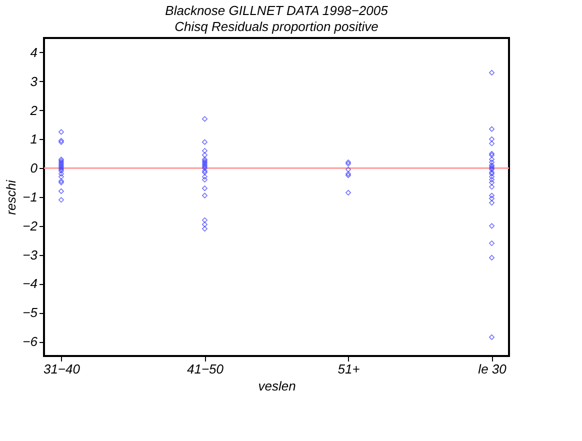 The width and height of the screenshot is (582, 441). I want to click on chart-subtitle: Chisq Residuals proportion positive, so click(276, 26).